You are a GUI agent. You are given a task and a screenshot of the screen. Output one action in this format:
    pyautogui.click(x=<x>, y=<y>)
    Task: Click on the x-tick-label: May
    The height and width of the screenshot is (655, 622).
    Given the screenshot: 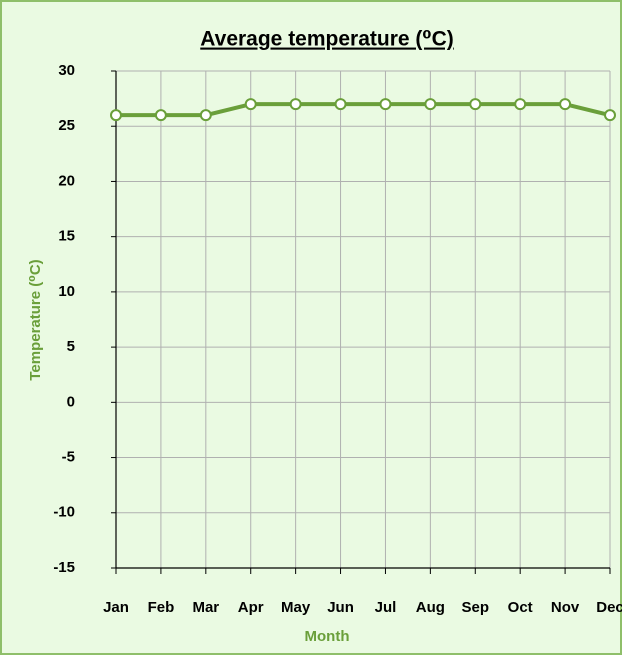 What is the action you would take?
    pyautogui.click(x=296, y=607)
    